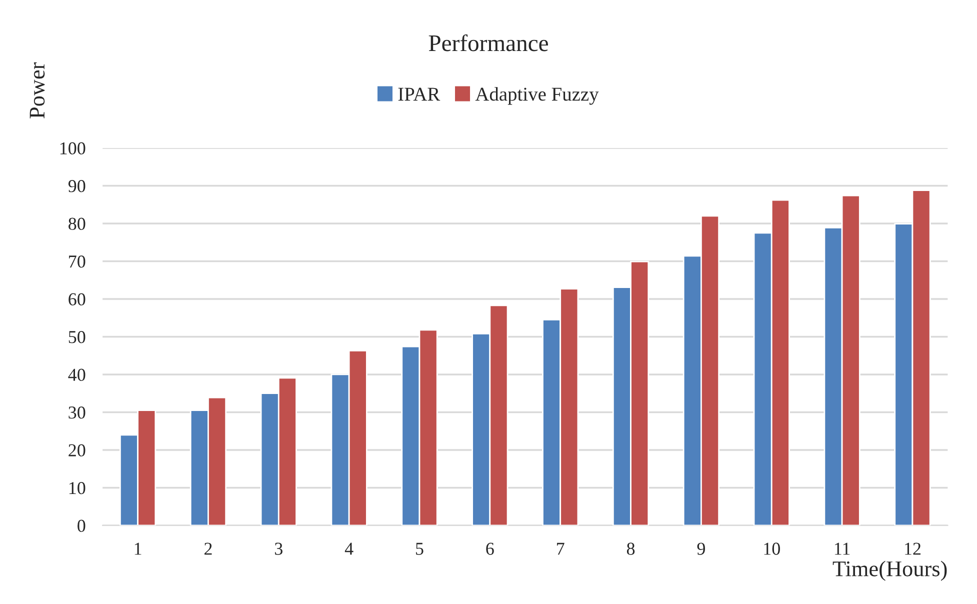 This screenshot has width=977, height=604. Describe the element at coordinates (490, 548) in the screenshot. I see `x-tick-label: 6` at that location.